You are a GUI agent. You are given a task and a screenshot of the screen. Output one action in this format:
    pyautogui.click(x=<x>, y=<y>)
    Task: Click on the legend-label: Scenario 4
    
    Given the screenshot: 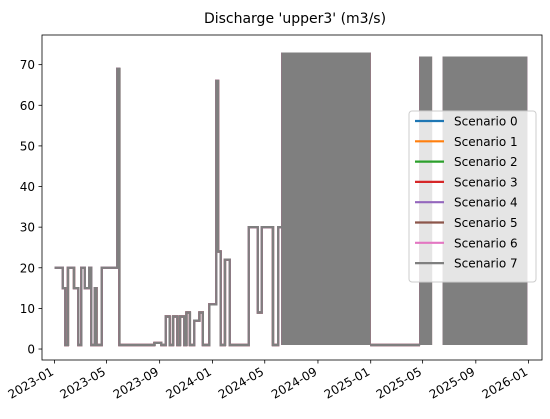 What is the action you would take?
    pyautogui.click(x=486, y=203)
    